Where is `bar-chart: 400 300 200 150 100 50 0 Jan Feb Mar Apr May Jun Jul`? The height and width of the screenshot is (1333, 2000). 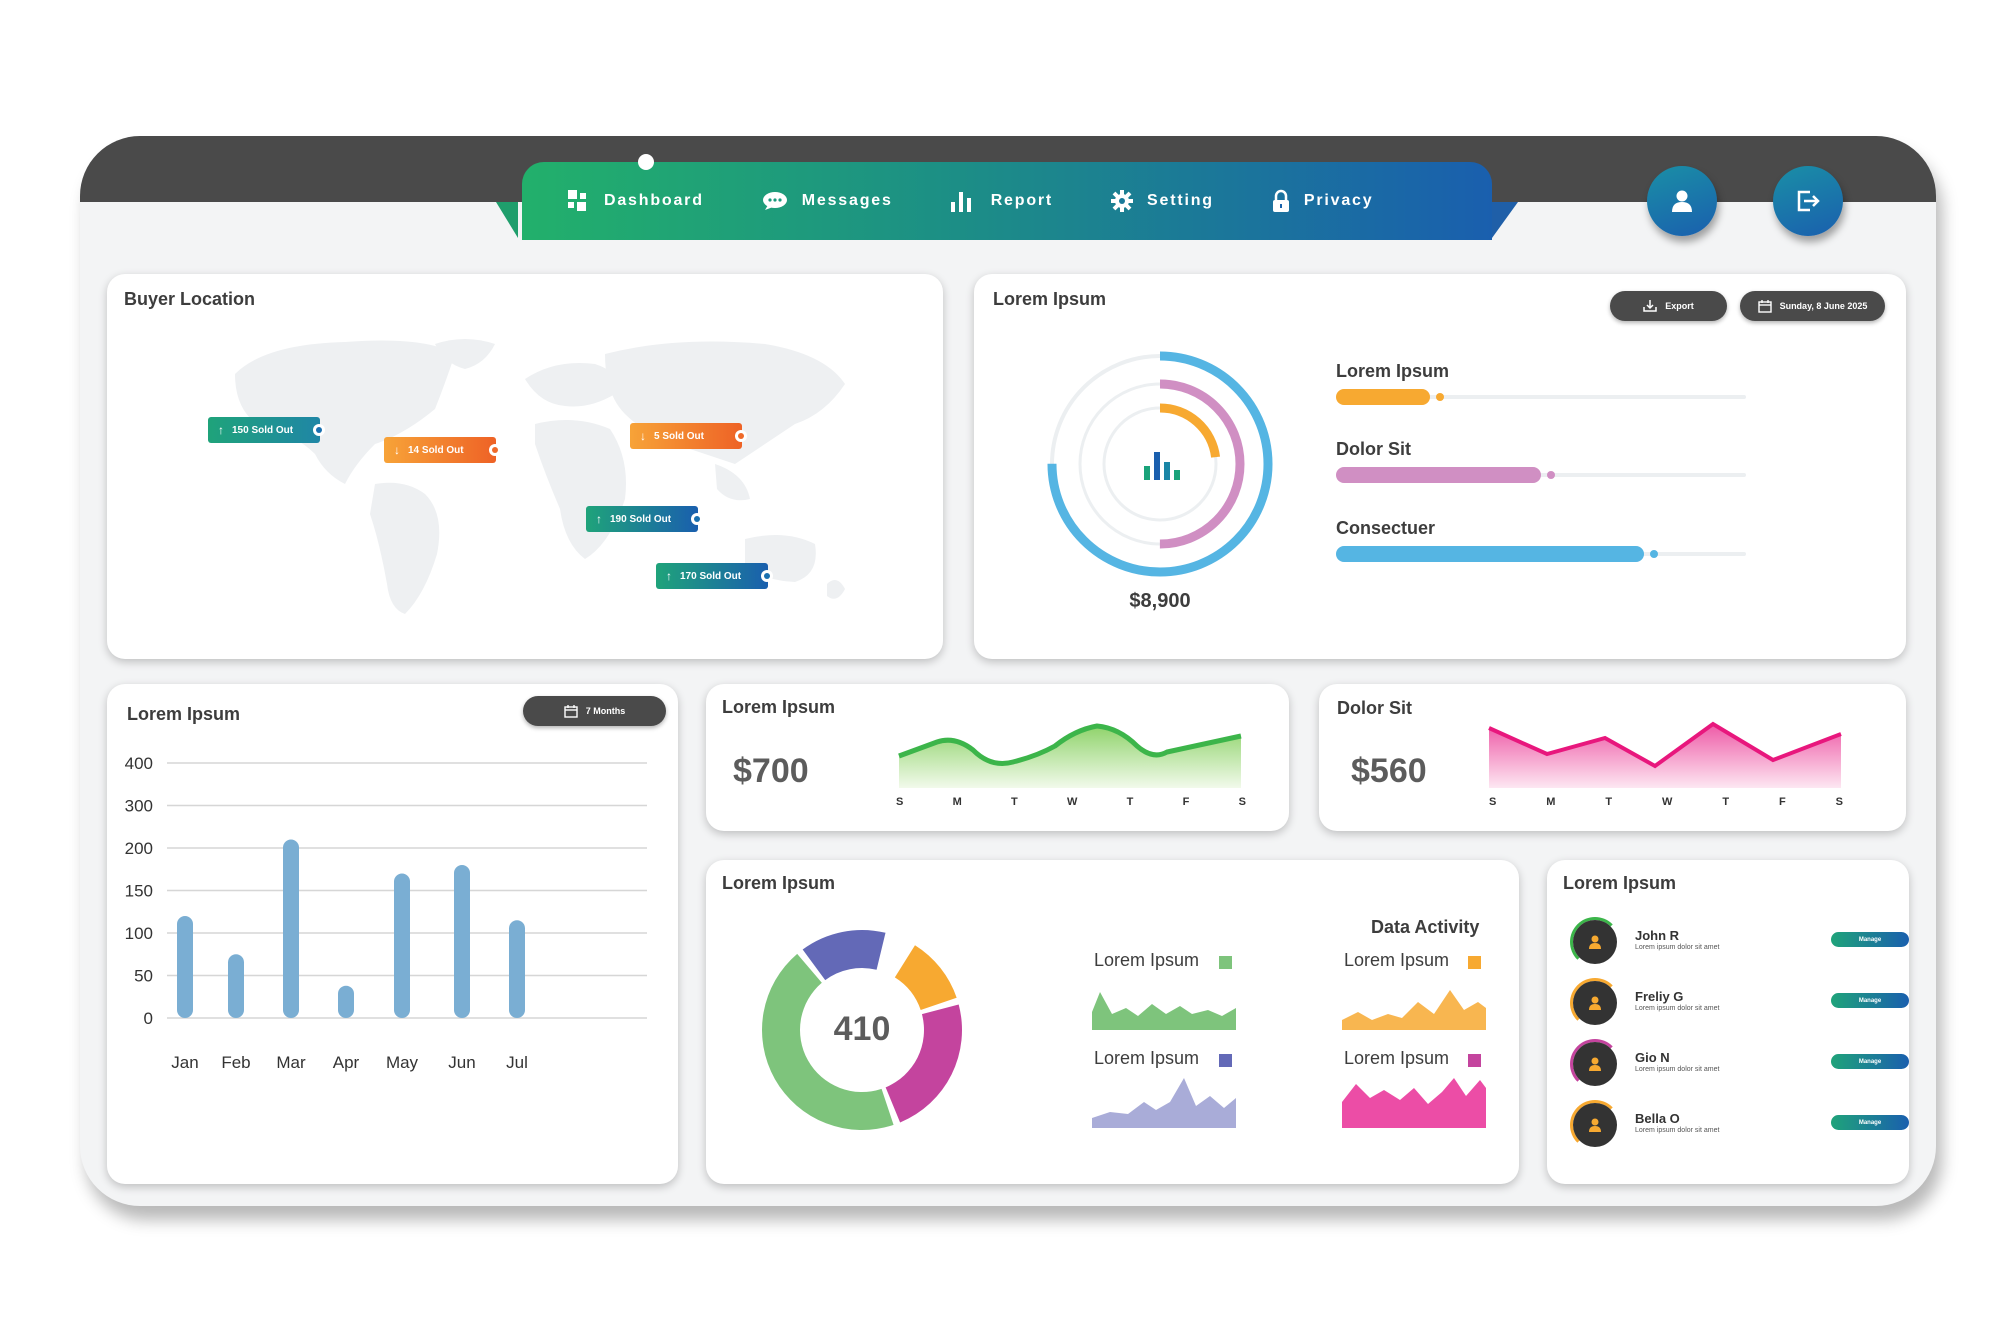
bar-chart: 400 300 200 150 100 50 0 Jan Feb Mar Apr May Jun Jul is located at coordinates (386, 913).